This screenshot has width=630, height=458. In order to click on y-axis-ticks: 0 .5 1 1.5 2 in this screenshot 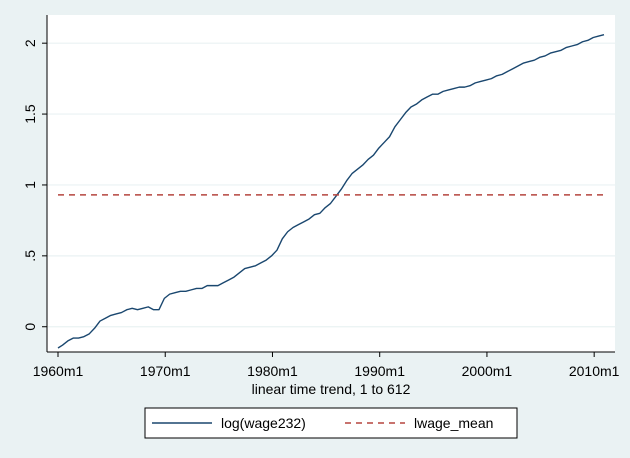, I will do `click(34, 185)`.